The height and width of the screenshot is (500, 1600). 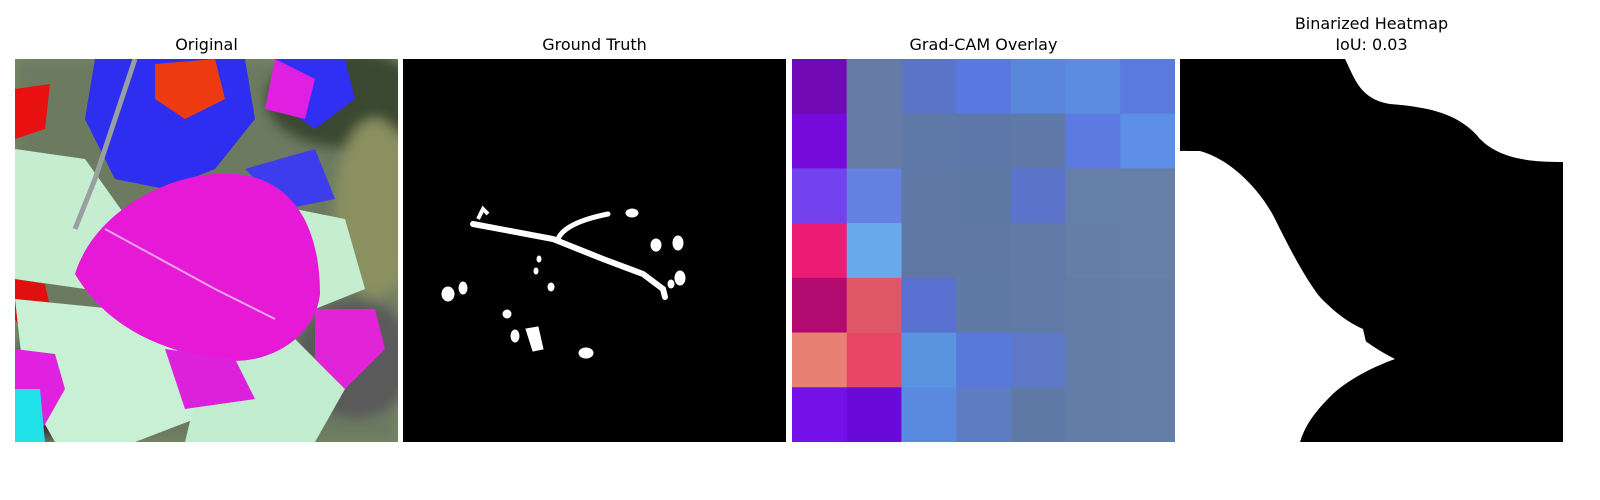 What do you see at coordinates (206, 44) in the screenshot?
I see `panel-title: Original` at bounding box center [206, 44].